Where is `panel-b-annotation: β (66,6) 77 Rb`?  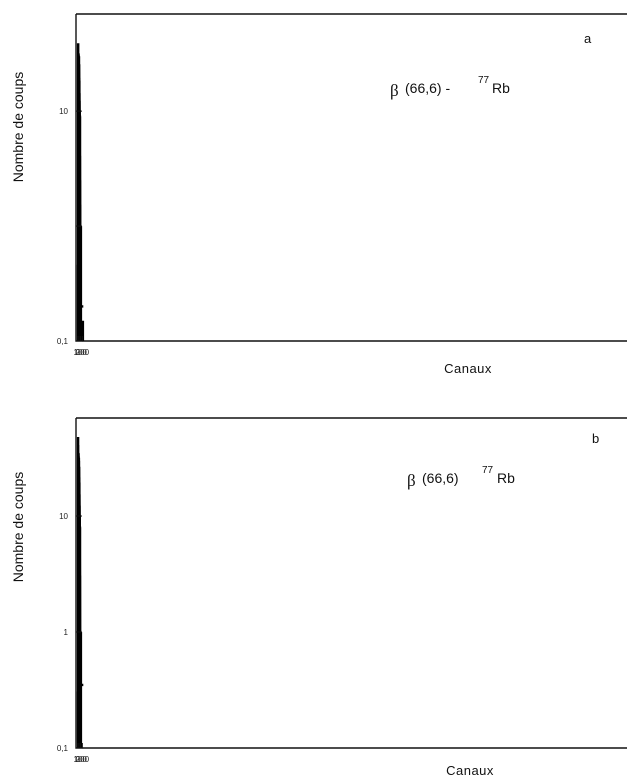 panel-b-annotation: β (66,6) 77 Rb is located at coordinates (461, 477).